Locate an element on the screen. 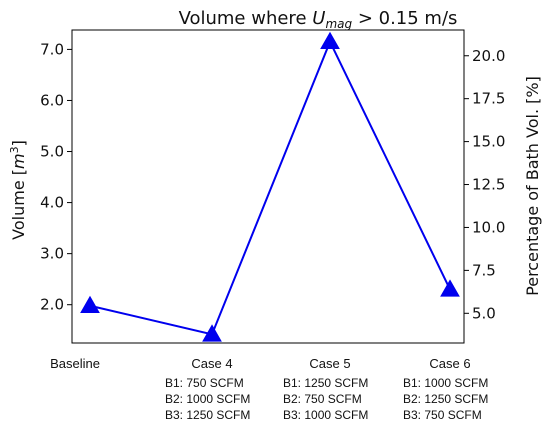 The height and width of the screenshot is (430, 550). x-category-label: Case 5 is located at coordinates (329, 363).